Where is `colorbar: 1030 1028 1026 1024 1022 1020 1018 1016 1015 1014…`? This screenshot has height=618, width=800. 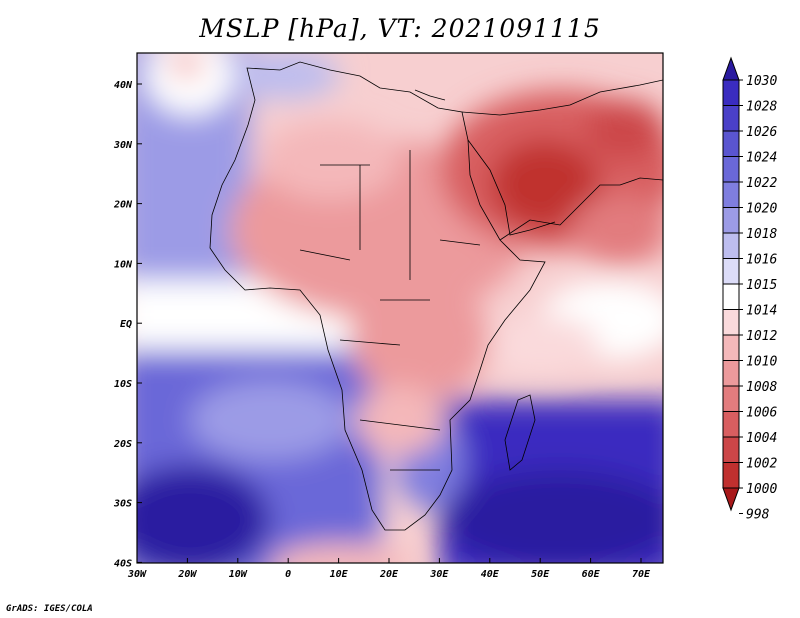
colorbar: 1030 1028 1026 1024 1022 1020 1018 1016 1015 1014… is located at coordinates (749, 289).